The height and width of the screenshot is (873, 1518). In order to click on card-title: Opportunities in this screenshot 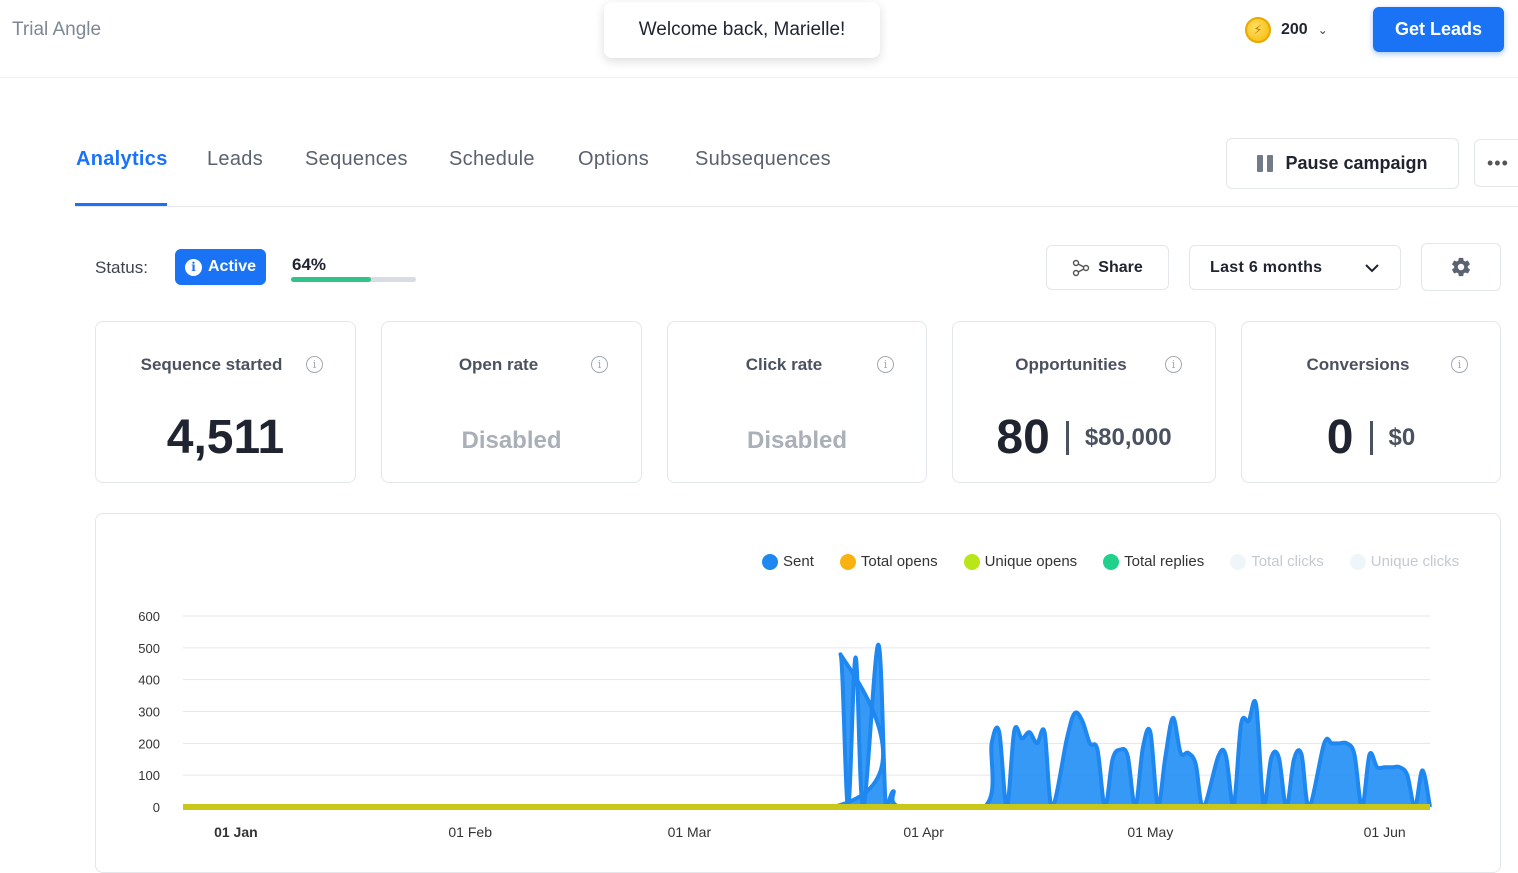, I will do `click(1071, 364)`.